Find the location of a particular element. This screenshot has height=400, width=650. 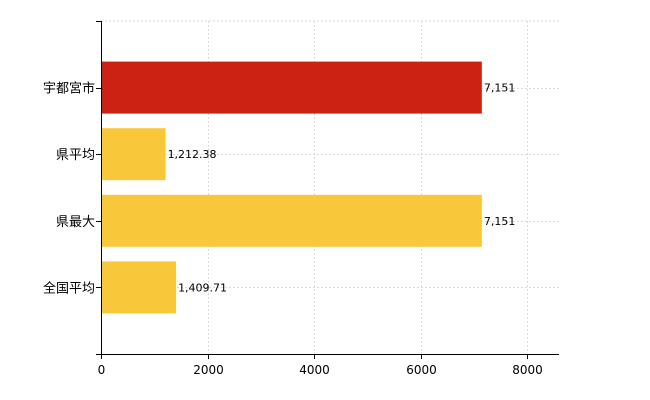

x-tick-label-3: 6000 is located at coordinates (421, 370).